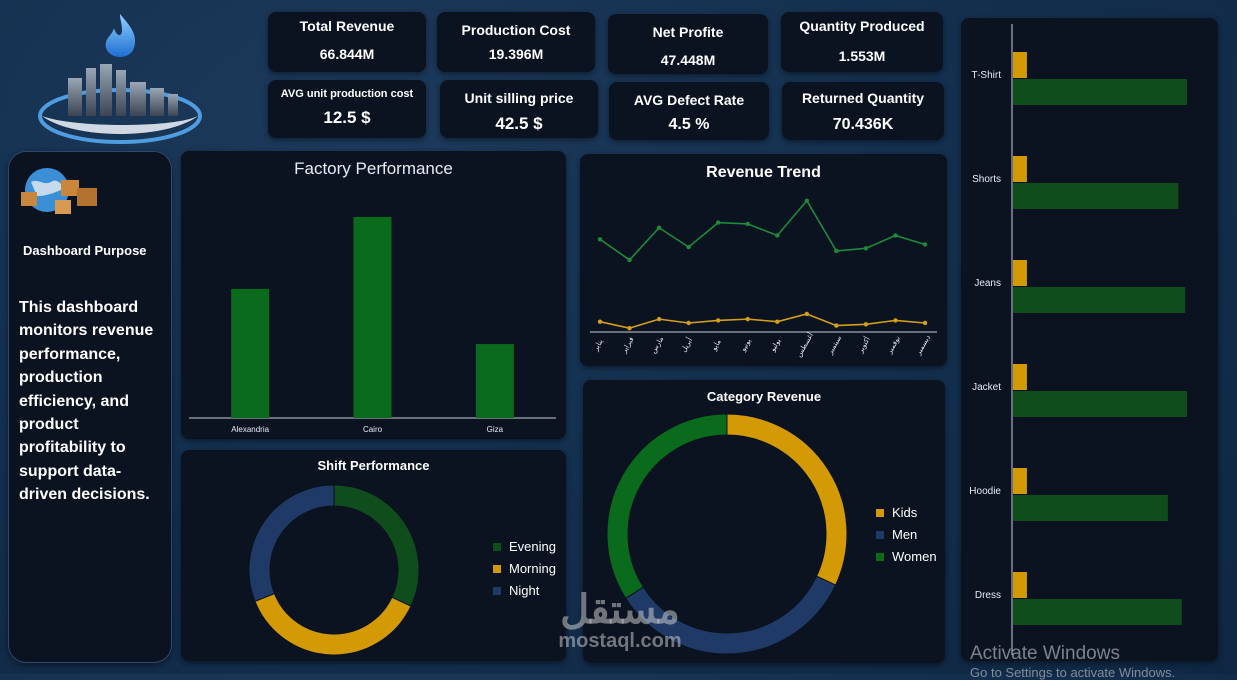 The width and height of the screenshot is (1237, 680). I want to click on x-tick-label: Cairo, so click(373, 429).